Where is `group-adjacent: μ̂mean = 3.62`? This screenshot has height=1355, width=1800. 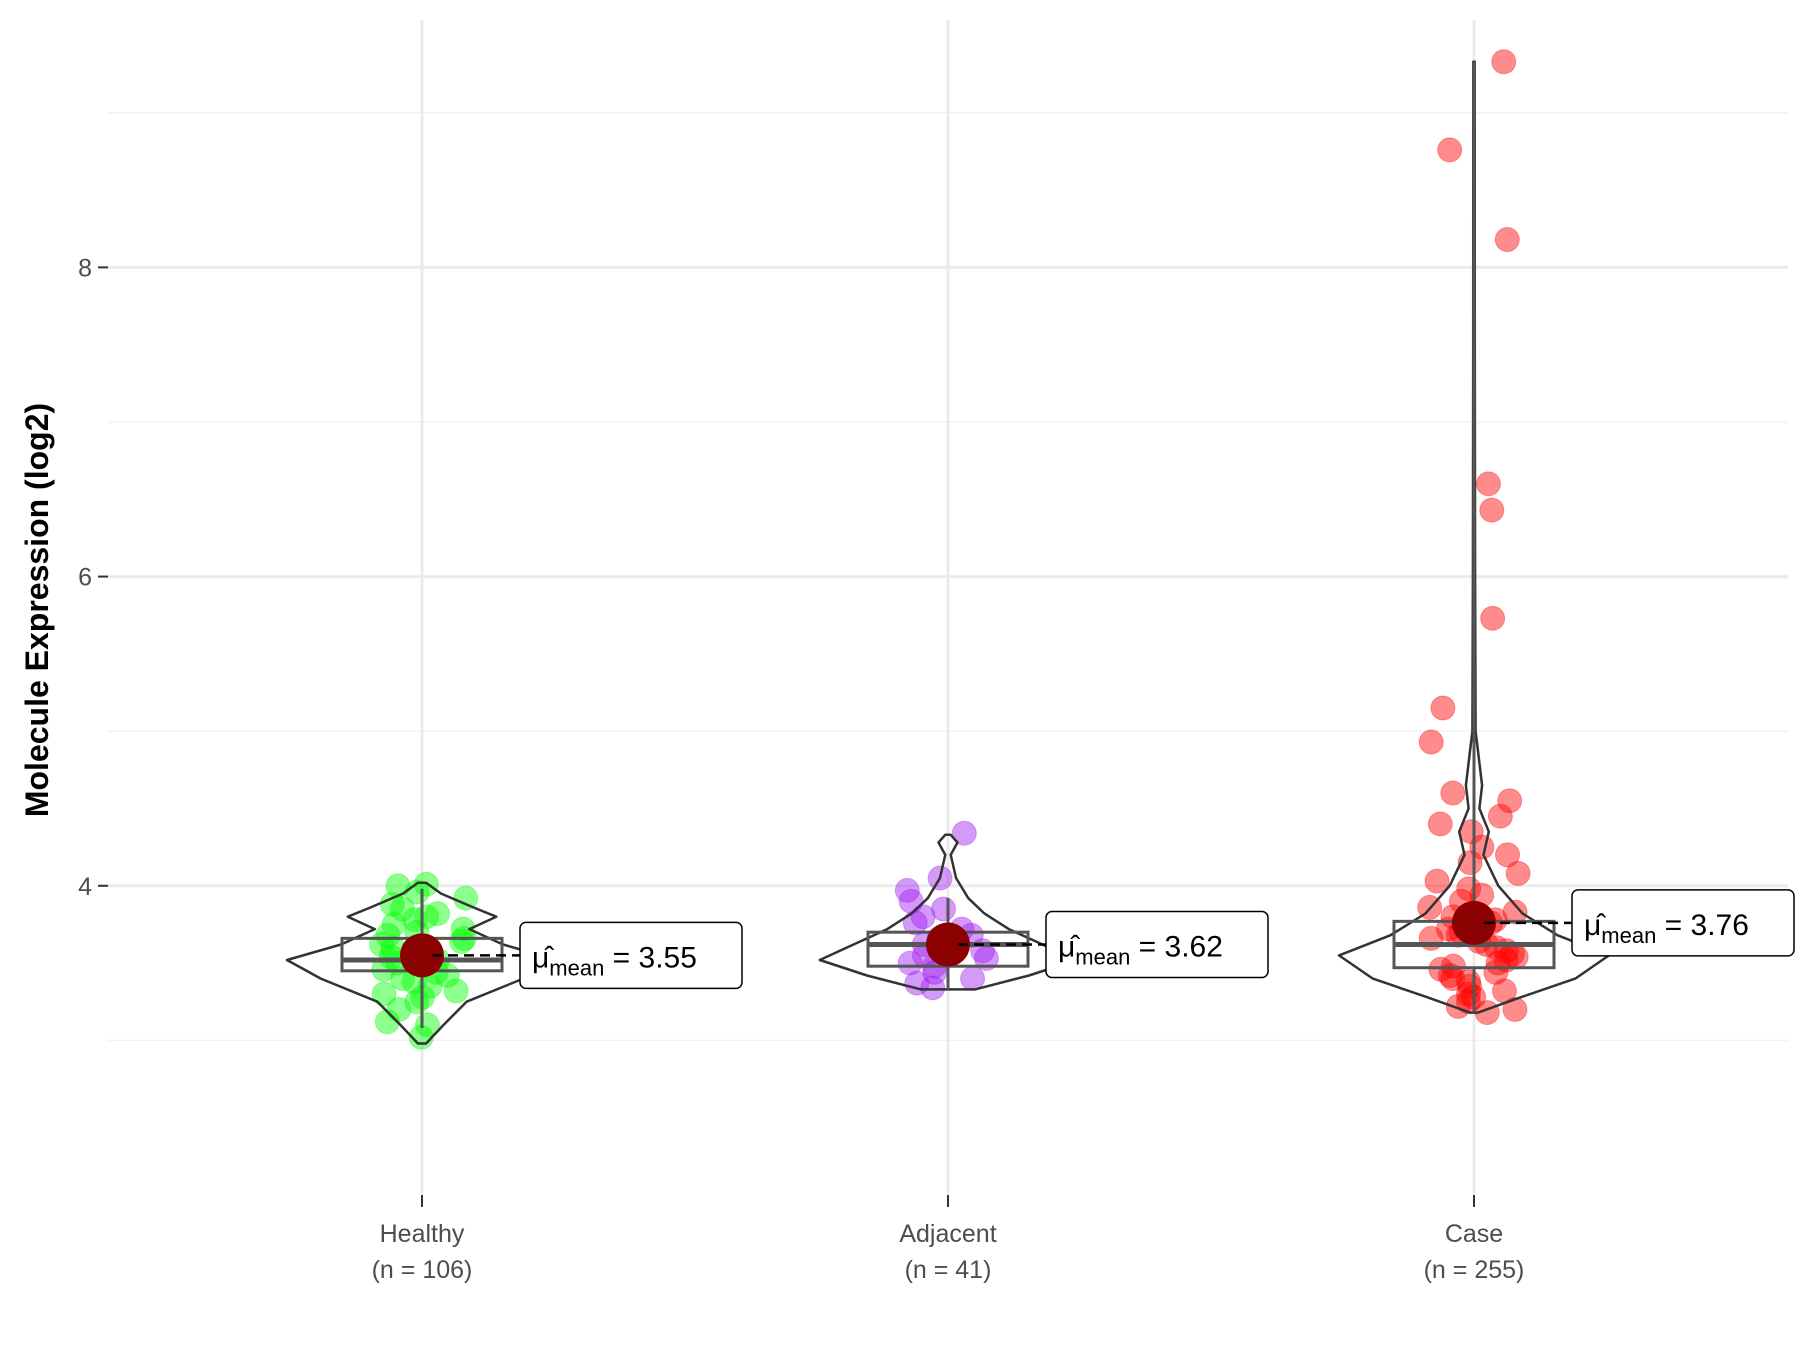 group-adjacent: μ̂mean = 3.62 is located at coordinates (1043, 910).